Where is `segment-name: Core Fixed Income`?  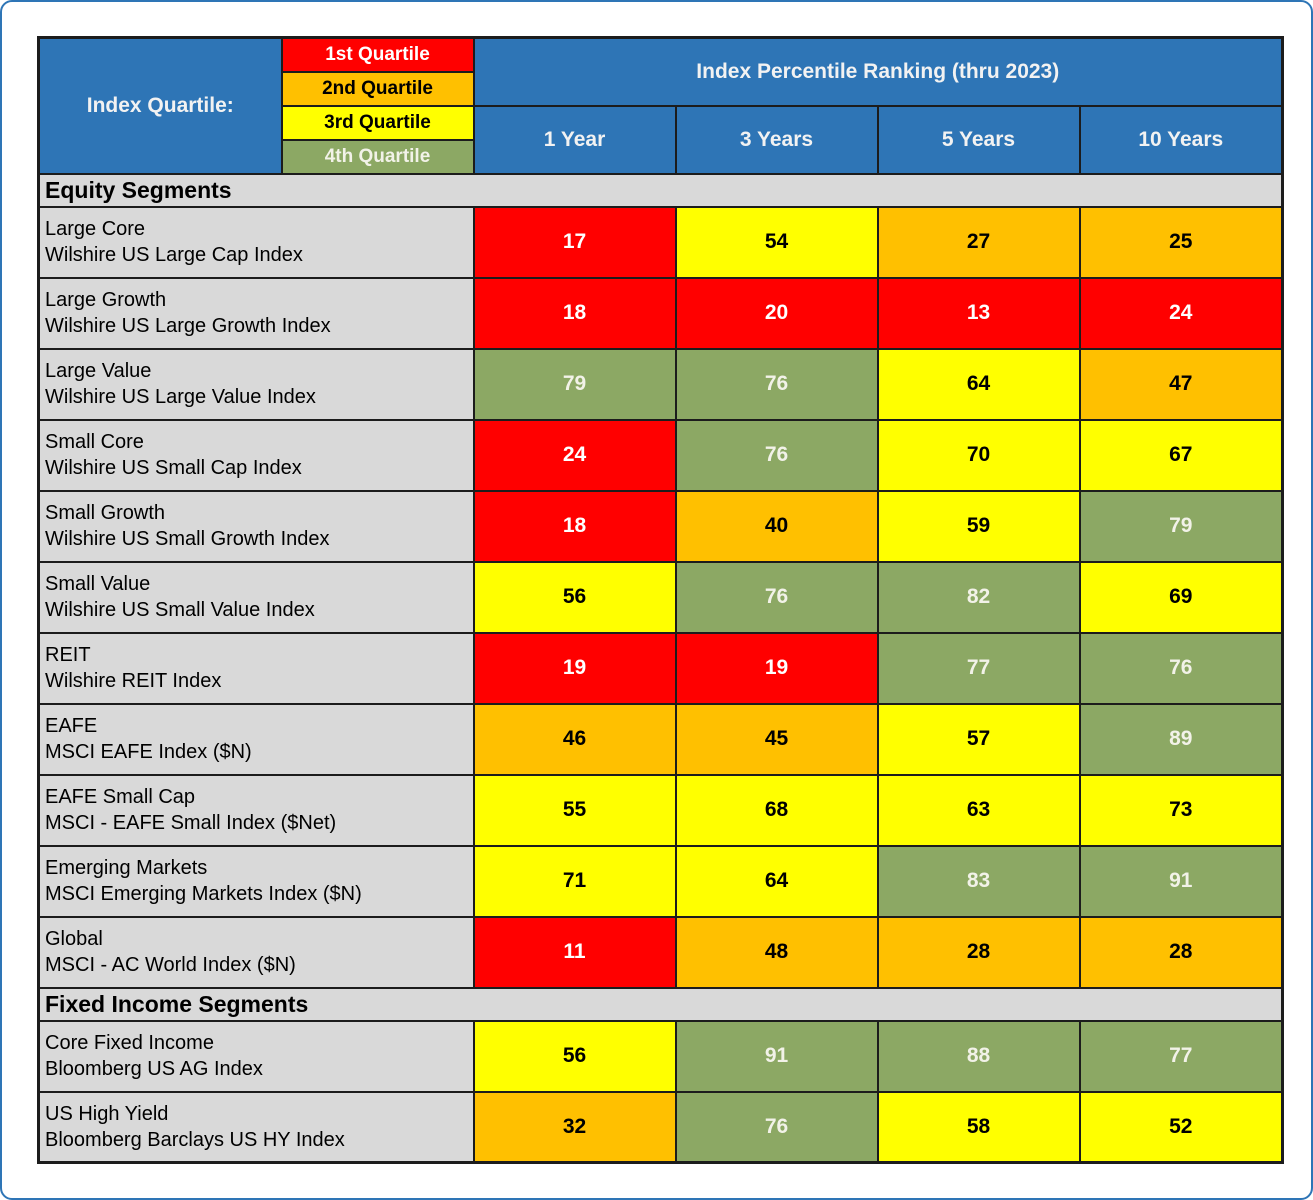 segment-name: Core Fixed Income is located at coordinates (129, 1043).